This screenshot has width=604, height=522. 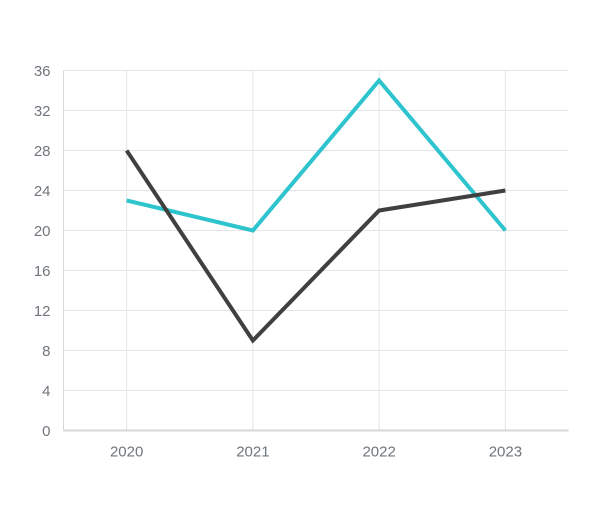 What do you see at coordinates (42, 151) in the screenshot?
I see `y-axis-tick-label: 28` at bounding box center [42, 151].